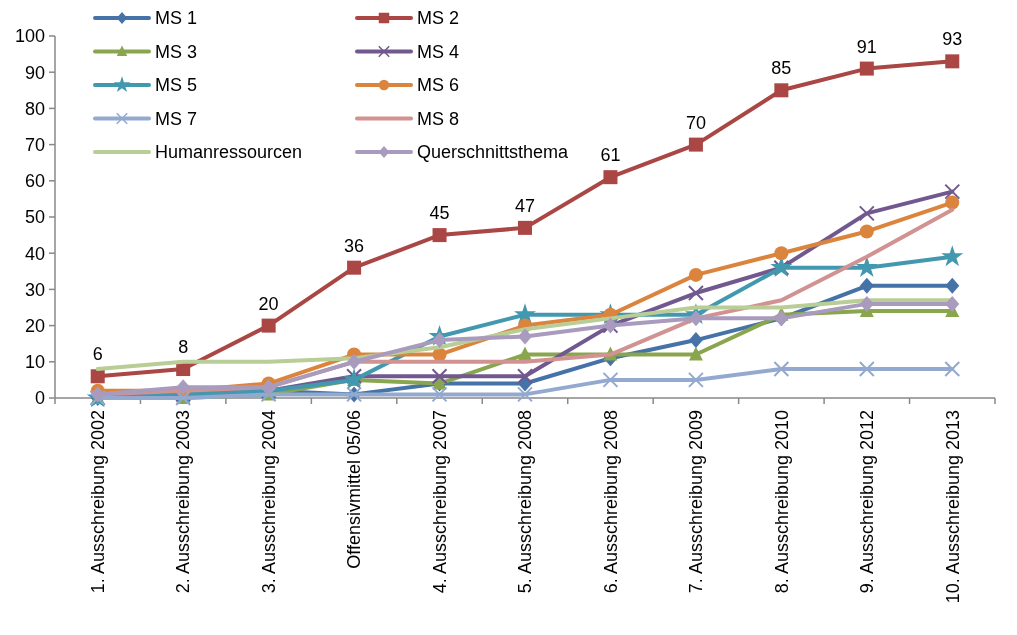 The height and width of the screenshot is (635, 1017). What do you see at coordinates (183, 347) in the screenshot?
I see `data-label: 8` at bounding box center [183, 347].